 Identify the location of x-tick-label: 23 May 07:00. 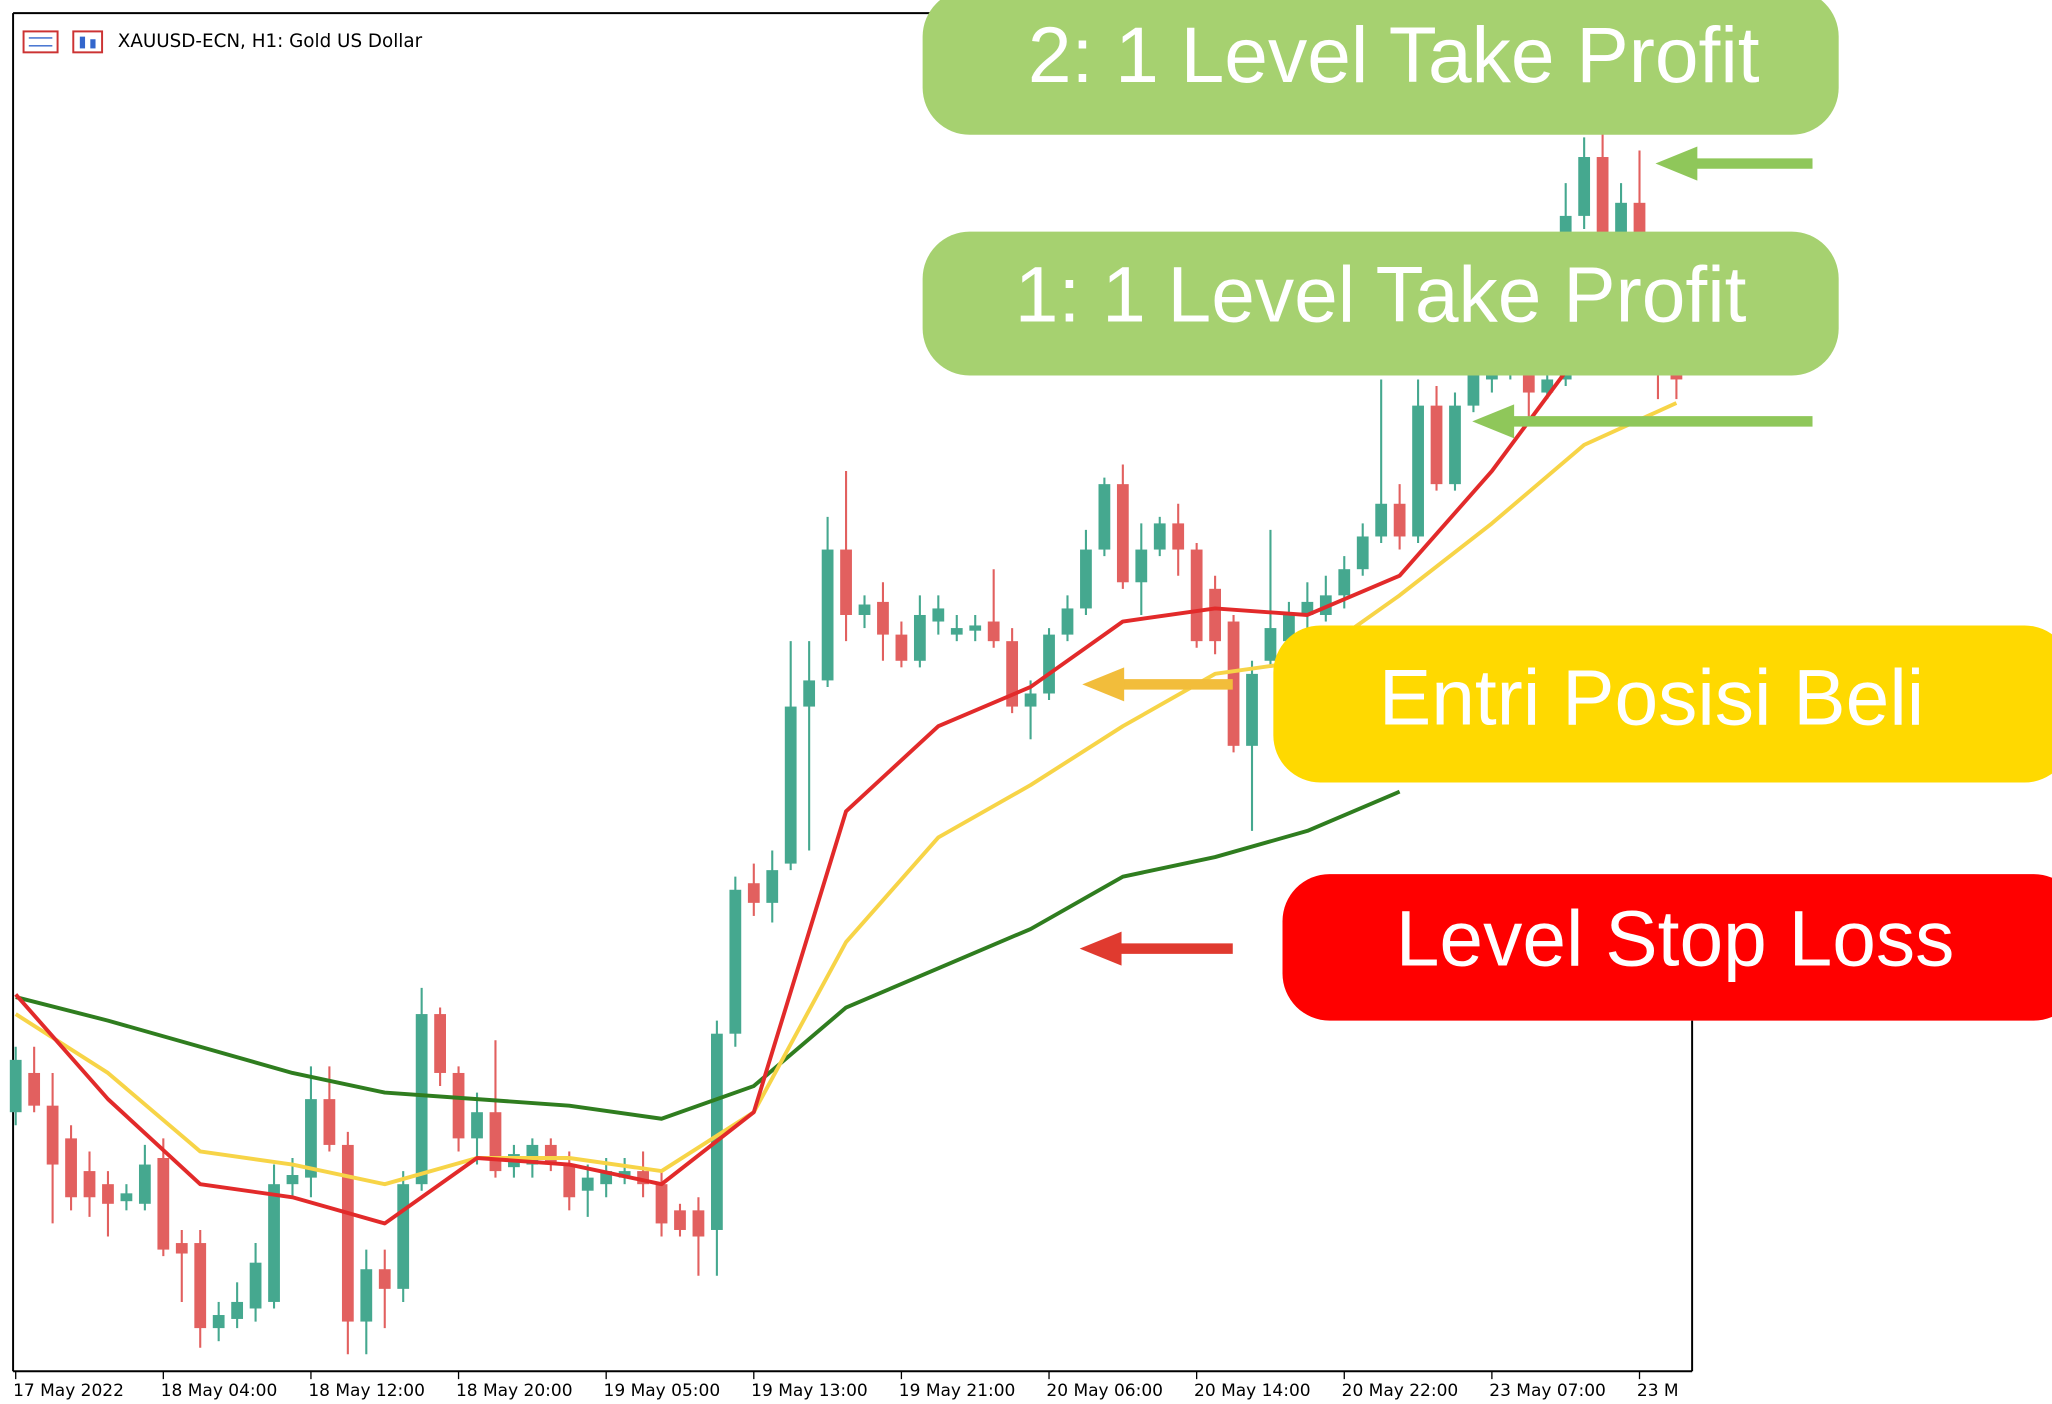
(1547, 1391).